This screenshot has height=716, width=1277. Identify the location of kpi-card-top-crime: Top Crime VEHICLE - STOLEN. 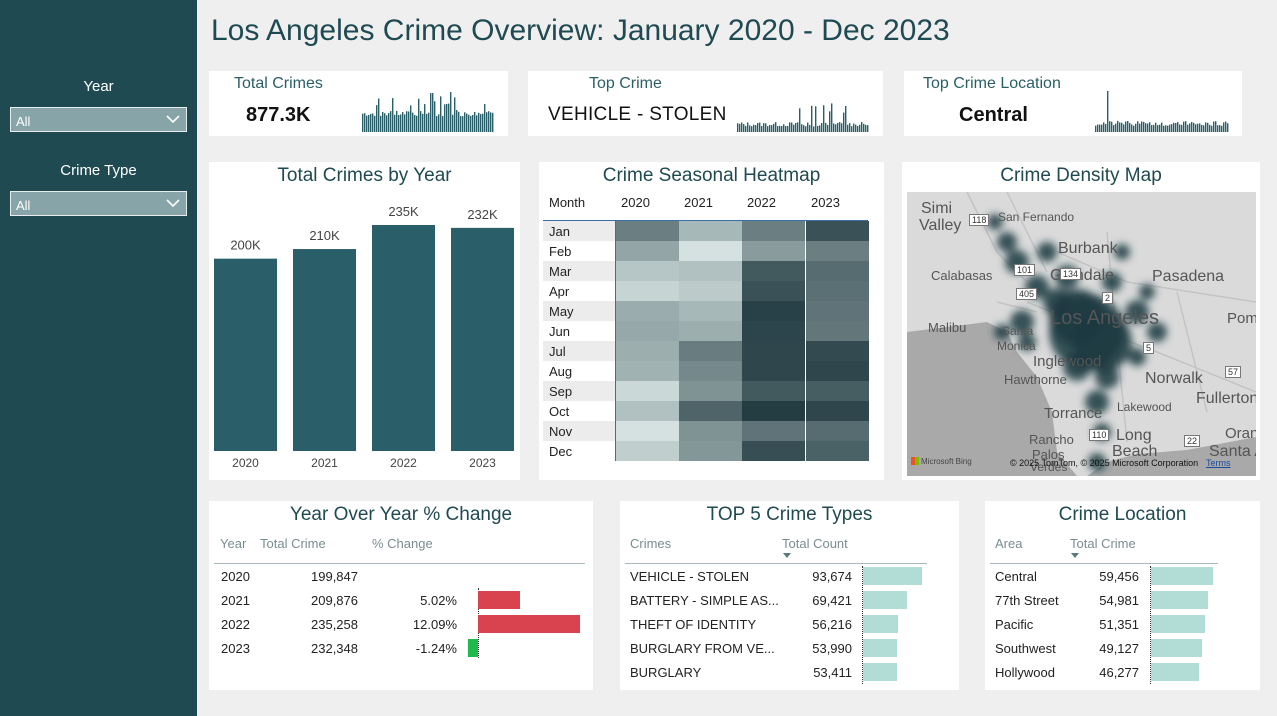
(705, 103).